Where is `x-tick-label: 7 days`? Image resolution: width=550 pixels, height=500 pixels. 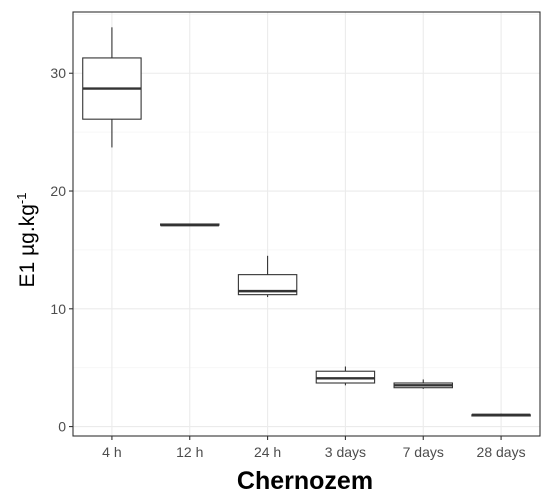
x-tick-label: 7 days is located at coordinates (423, 452).